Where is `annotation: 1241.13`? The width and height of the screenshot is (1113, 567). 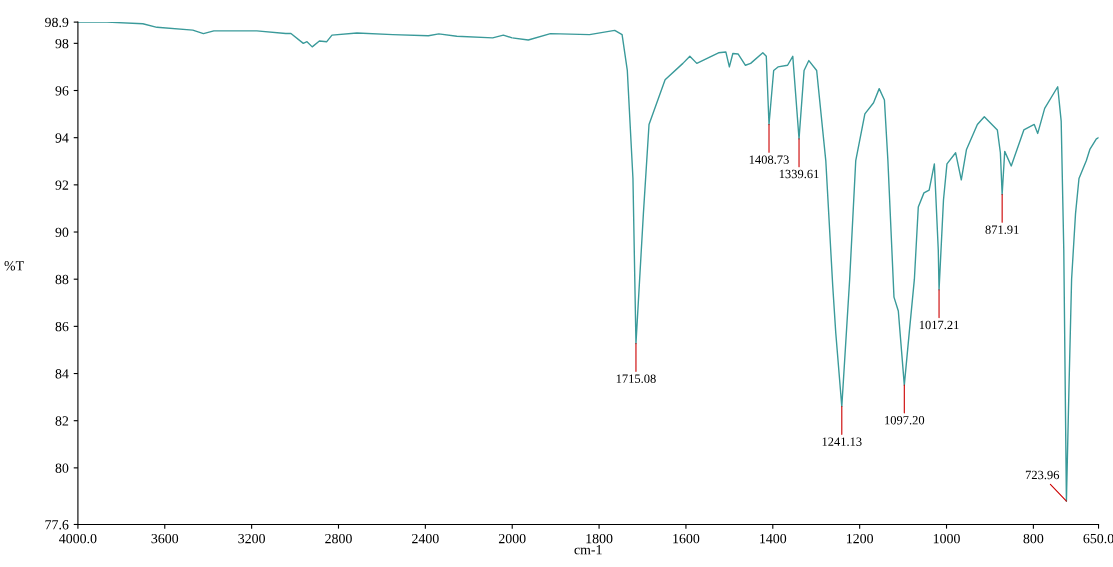 annotation: 1241.13 is located at coordinates (842, 441).